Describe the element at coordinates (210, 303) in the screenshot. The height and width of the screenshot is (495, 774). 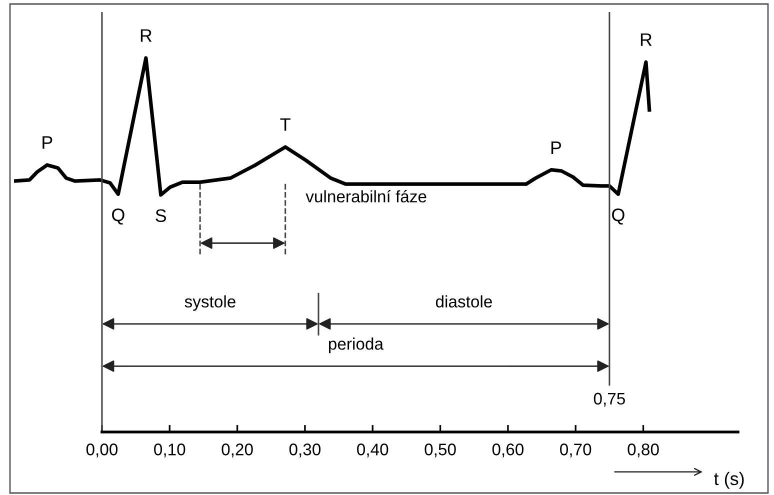
I see `annotation: systole` at that location.